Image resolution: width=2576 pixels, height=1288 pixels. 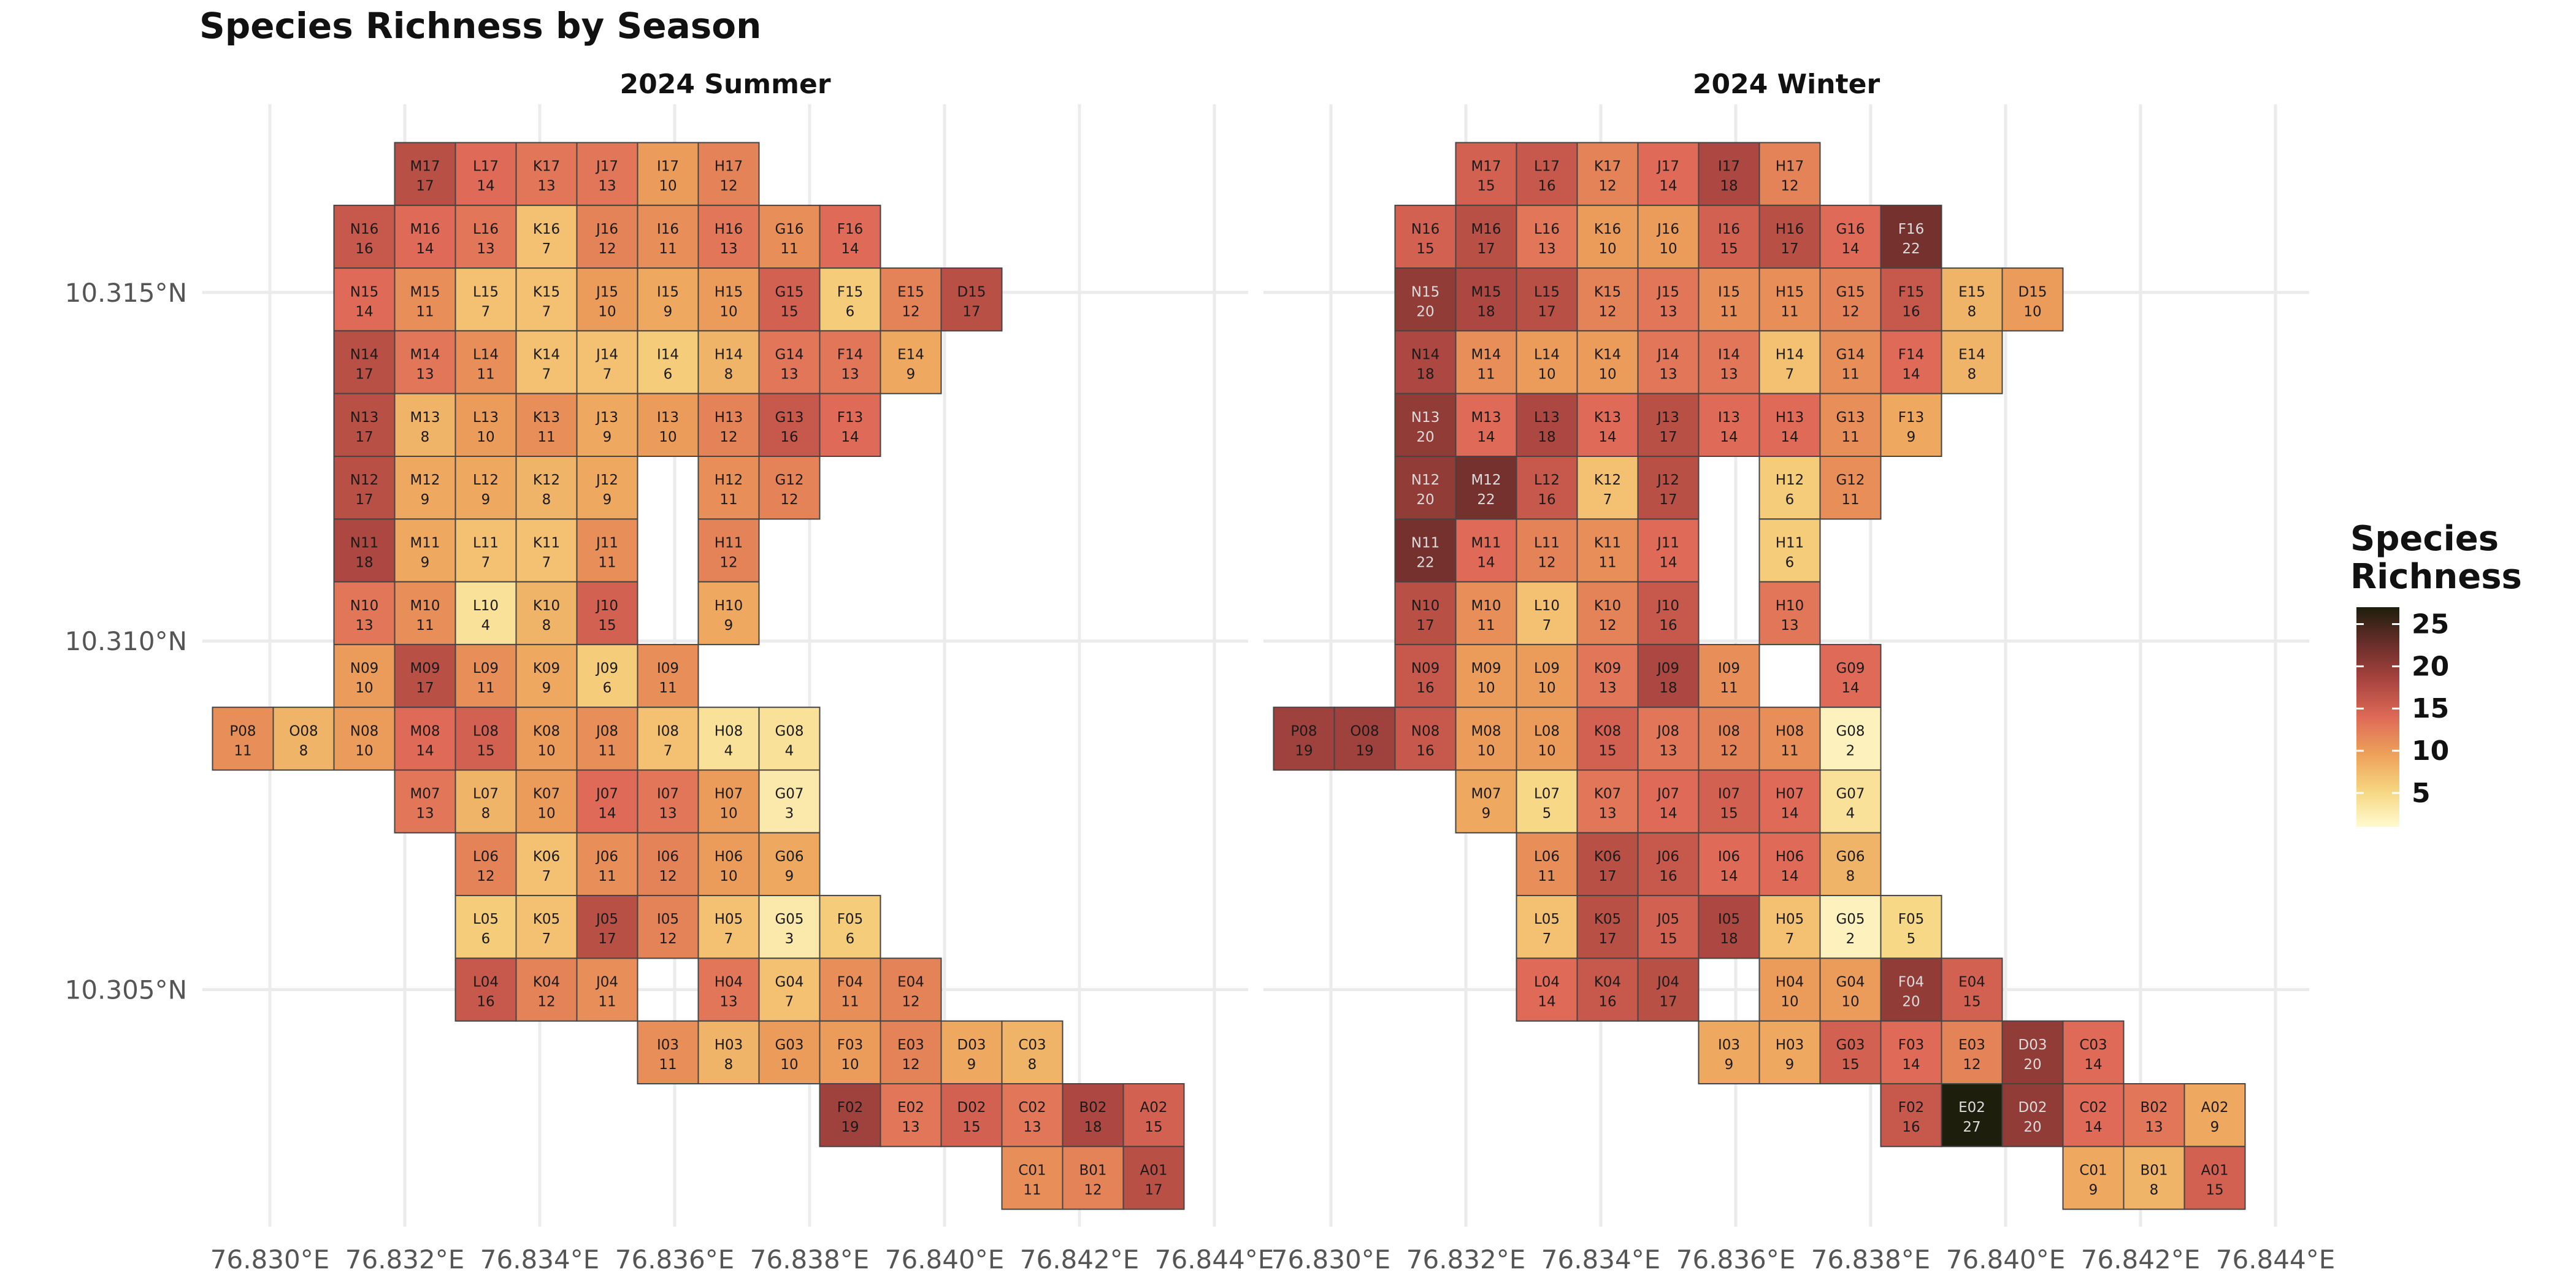 I want to click on cell-value-label: 16, so click(x=485, y=1002).